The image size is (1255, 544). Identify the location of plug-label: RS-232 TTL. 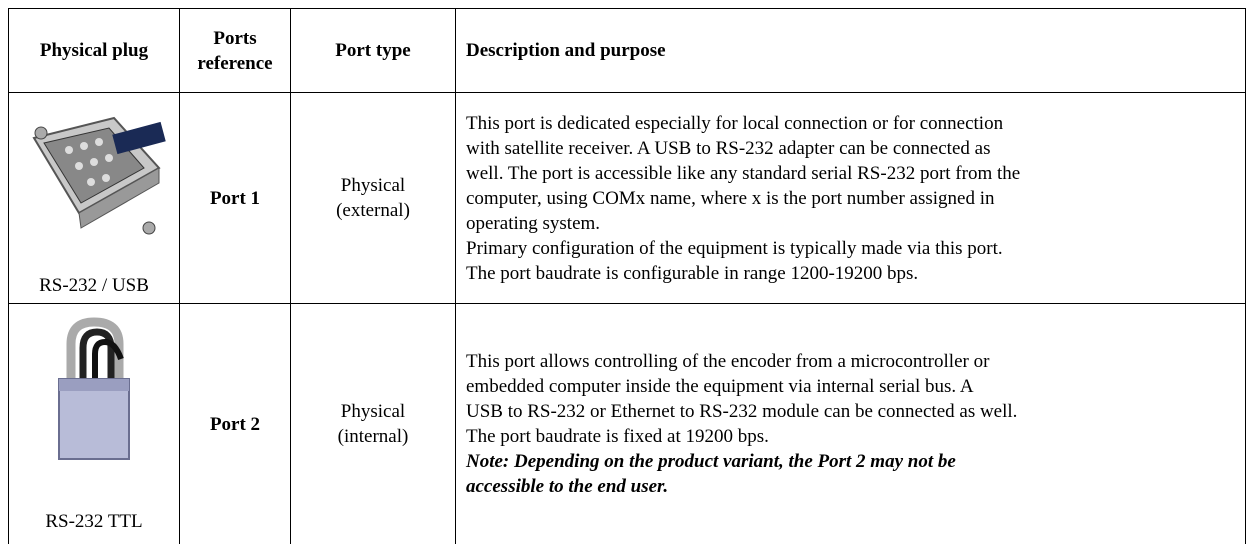
(93, 521).